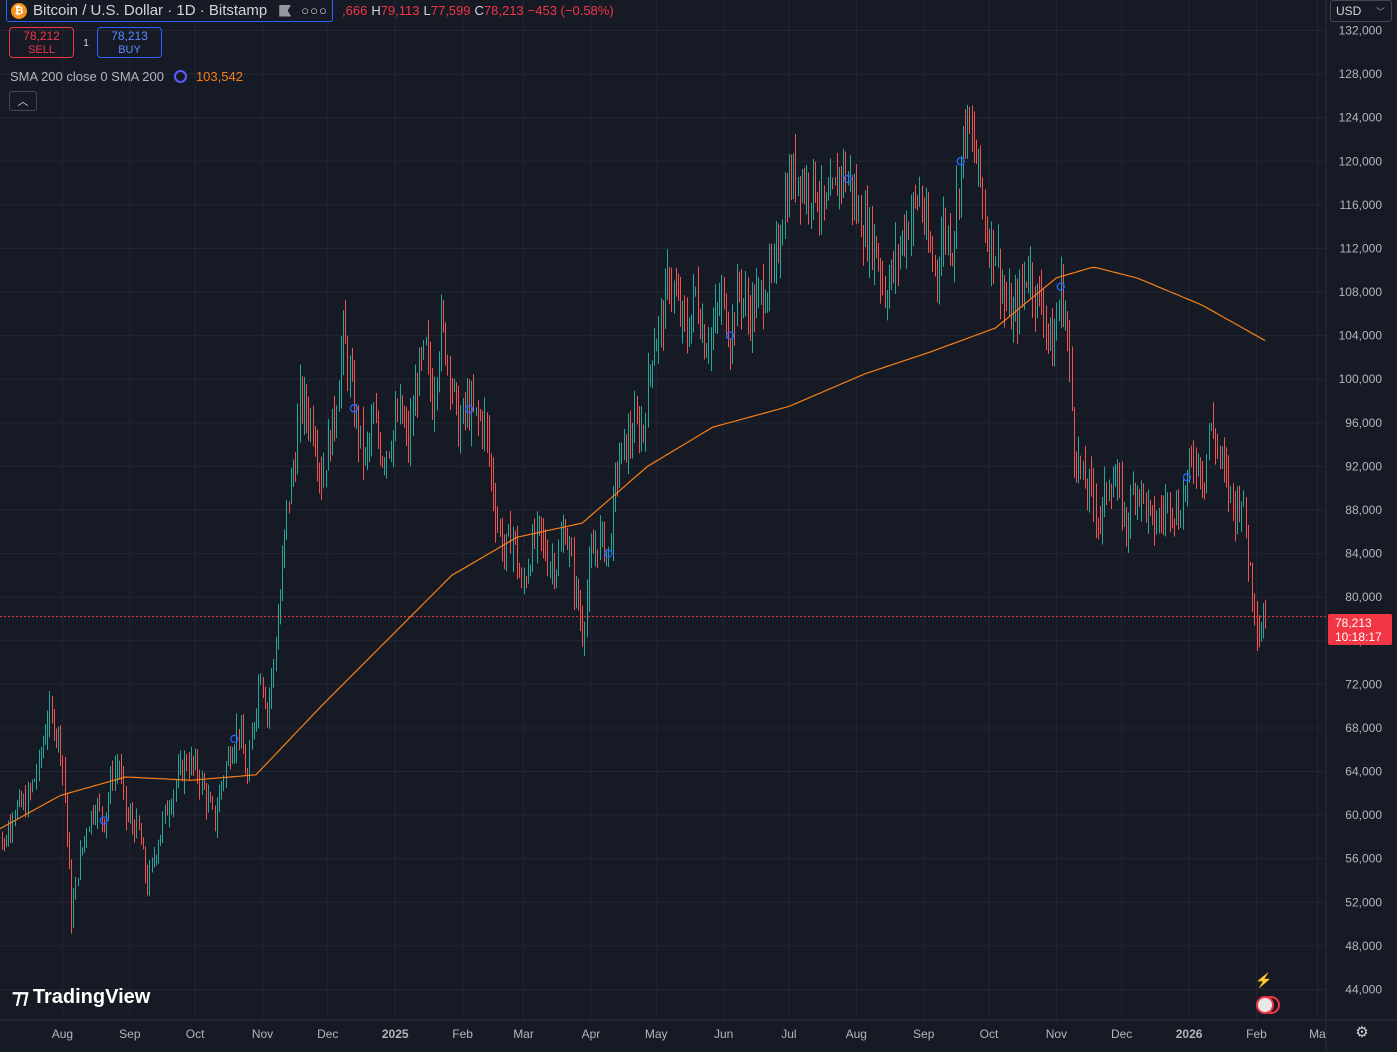  What do you see at coordinates (788, 1034) in the screenshot?
I see `x-tick-label: Jul` at bounding box center [788, 1034].